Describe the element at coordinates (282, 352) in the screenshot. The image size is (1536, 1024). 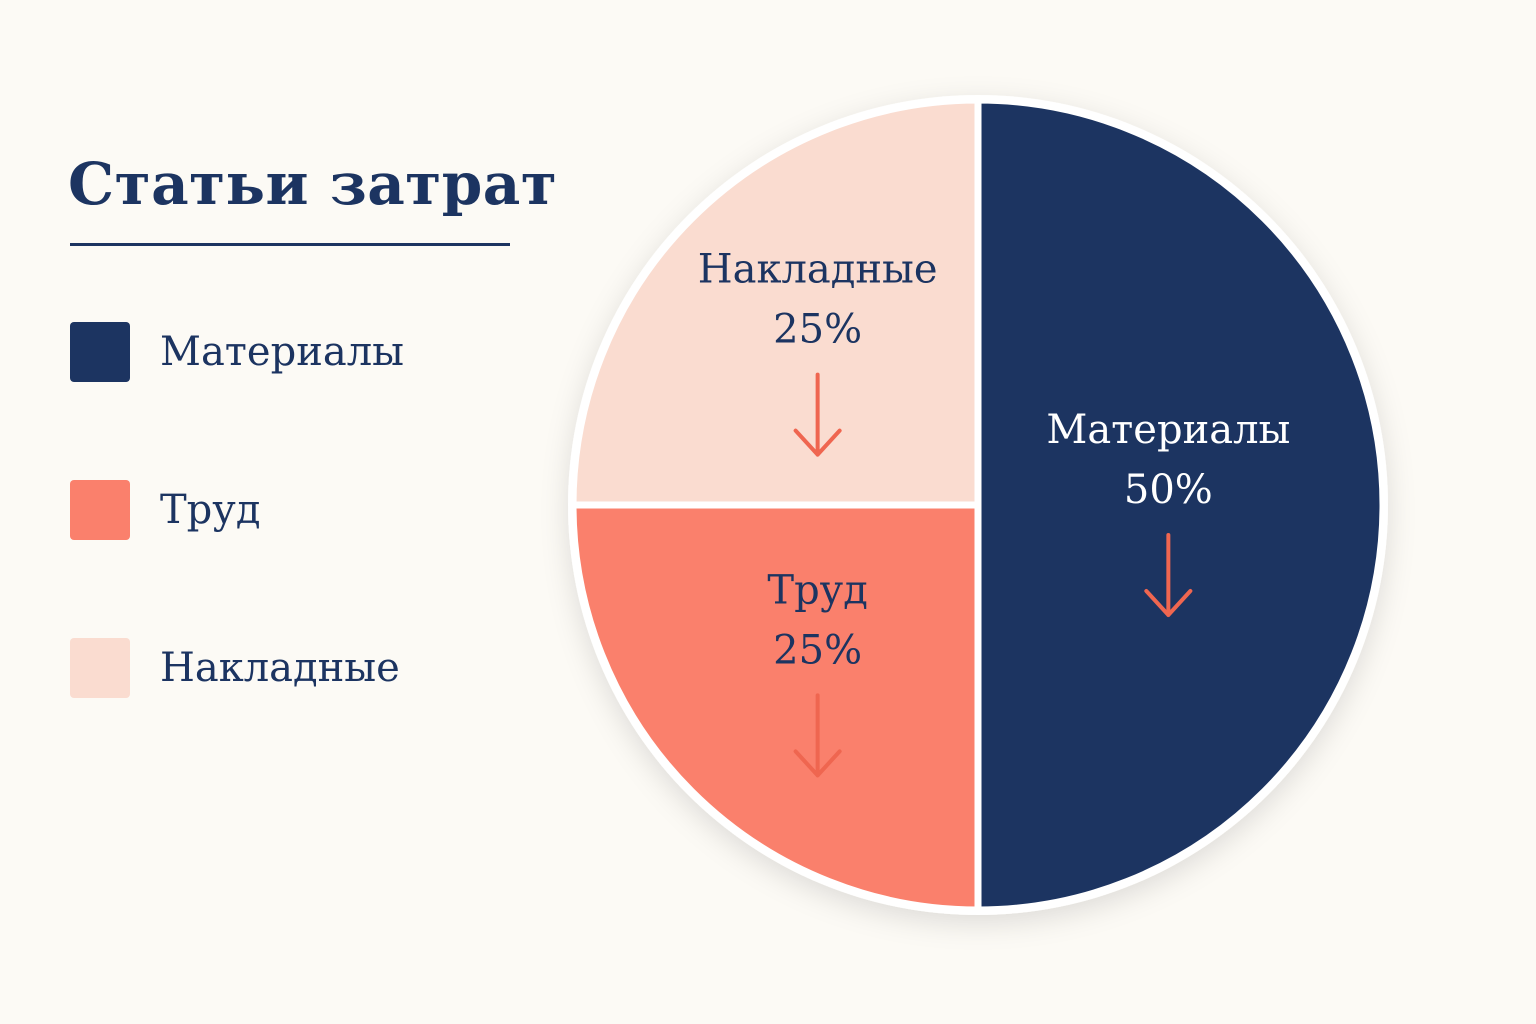
I see `legend-label-materials: Материалы` at that location.